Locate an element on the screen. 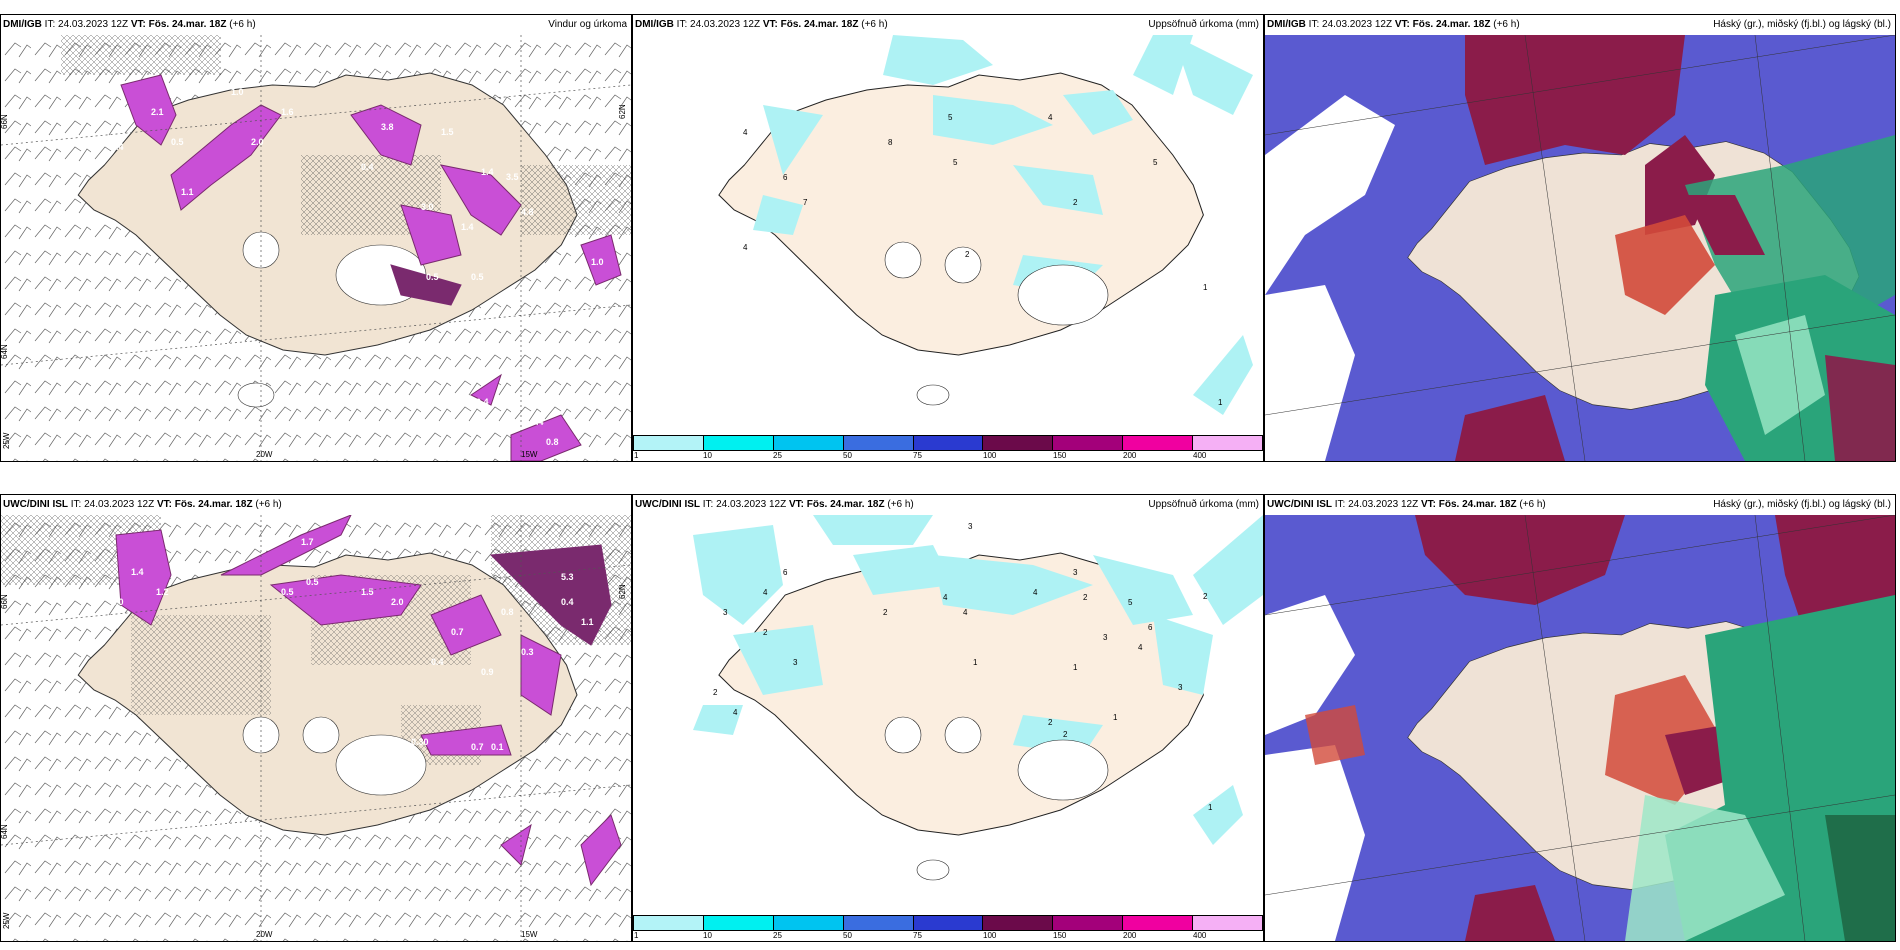 This screenshot has width=1900, height=950. value-label: 3.5 is located at coordinates (512, 177).